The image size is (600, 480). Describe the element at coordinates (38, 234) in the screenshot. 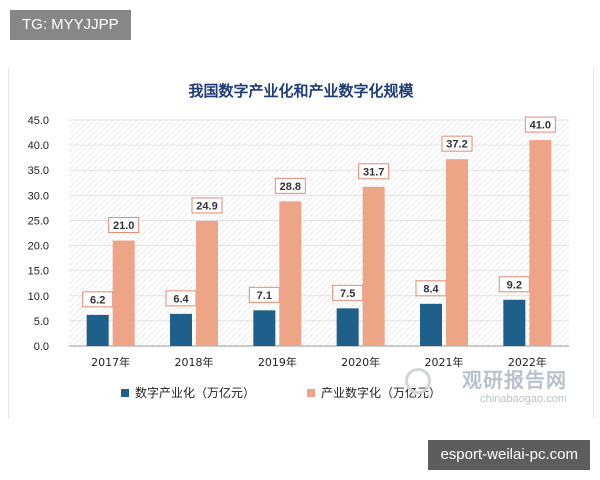

I see `y-axis-ticks: 0.0 5.0 10.0 15.0 20.0 25.0 30.0 35.0 40.0 45.0` at that location.